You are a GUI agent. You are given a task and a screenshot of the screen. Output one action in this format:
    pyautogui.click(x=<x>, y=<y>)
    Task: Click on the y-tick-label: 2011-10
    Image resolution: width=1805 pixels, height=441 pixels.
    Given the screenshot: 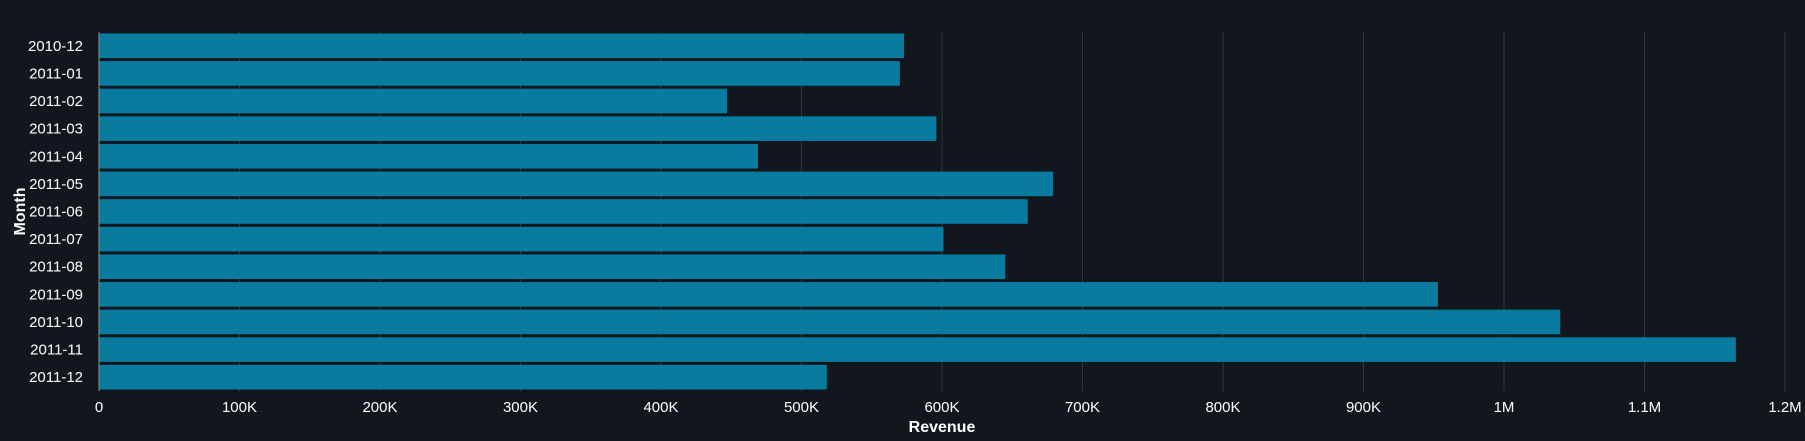 What is the action you would take?
    pyautogui.click(x=56, y=322)
    